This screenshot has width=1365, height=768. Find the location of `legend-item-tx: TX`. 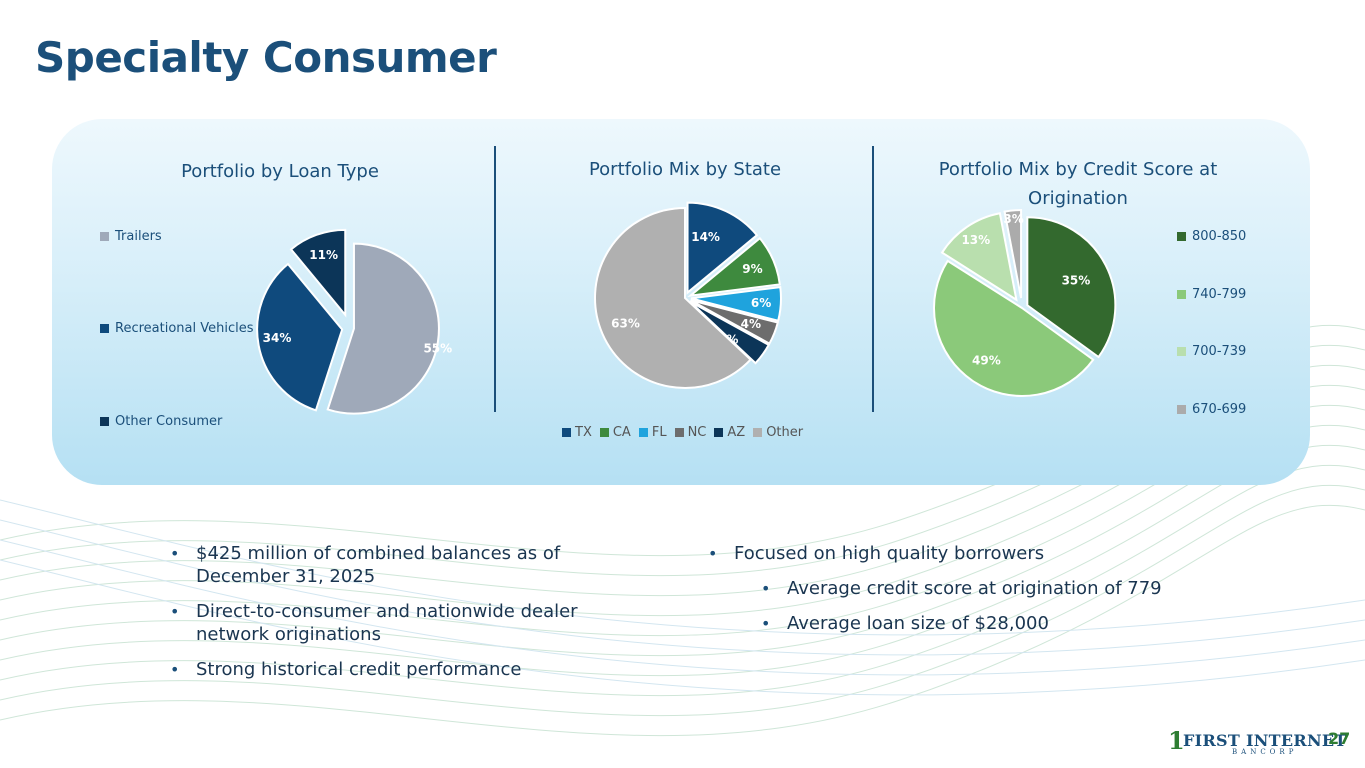

legend-item-tx: TX is located at coordinates (577, 432).